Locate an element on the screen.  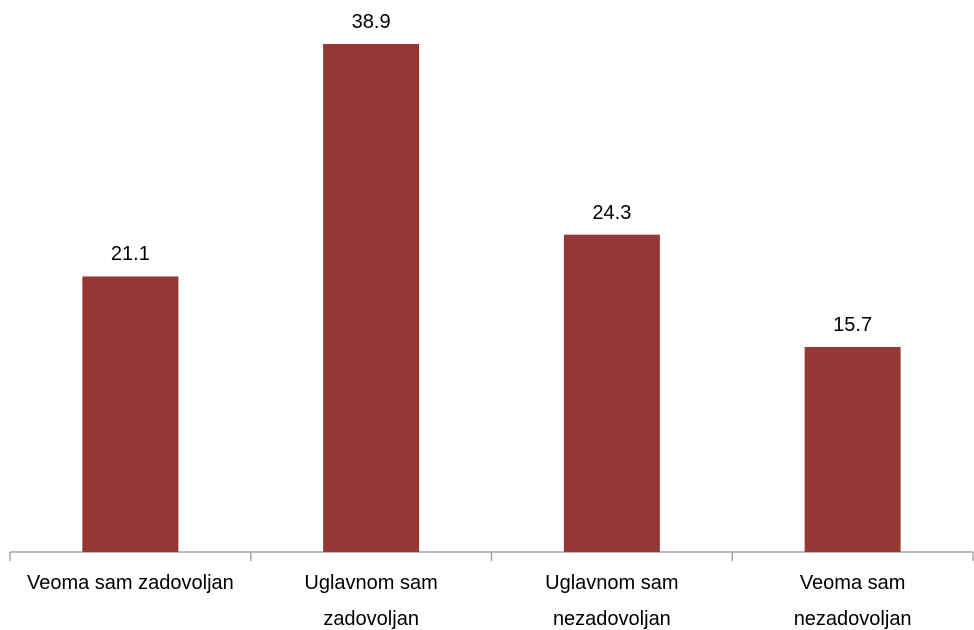
data-label: 38.9 is located at coordinates (371, 22).